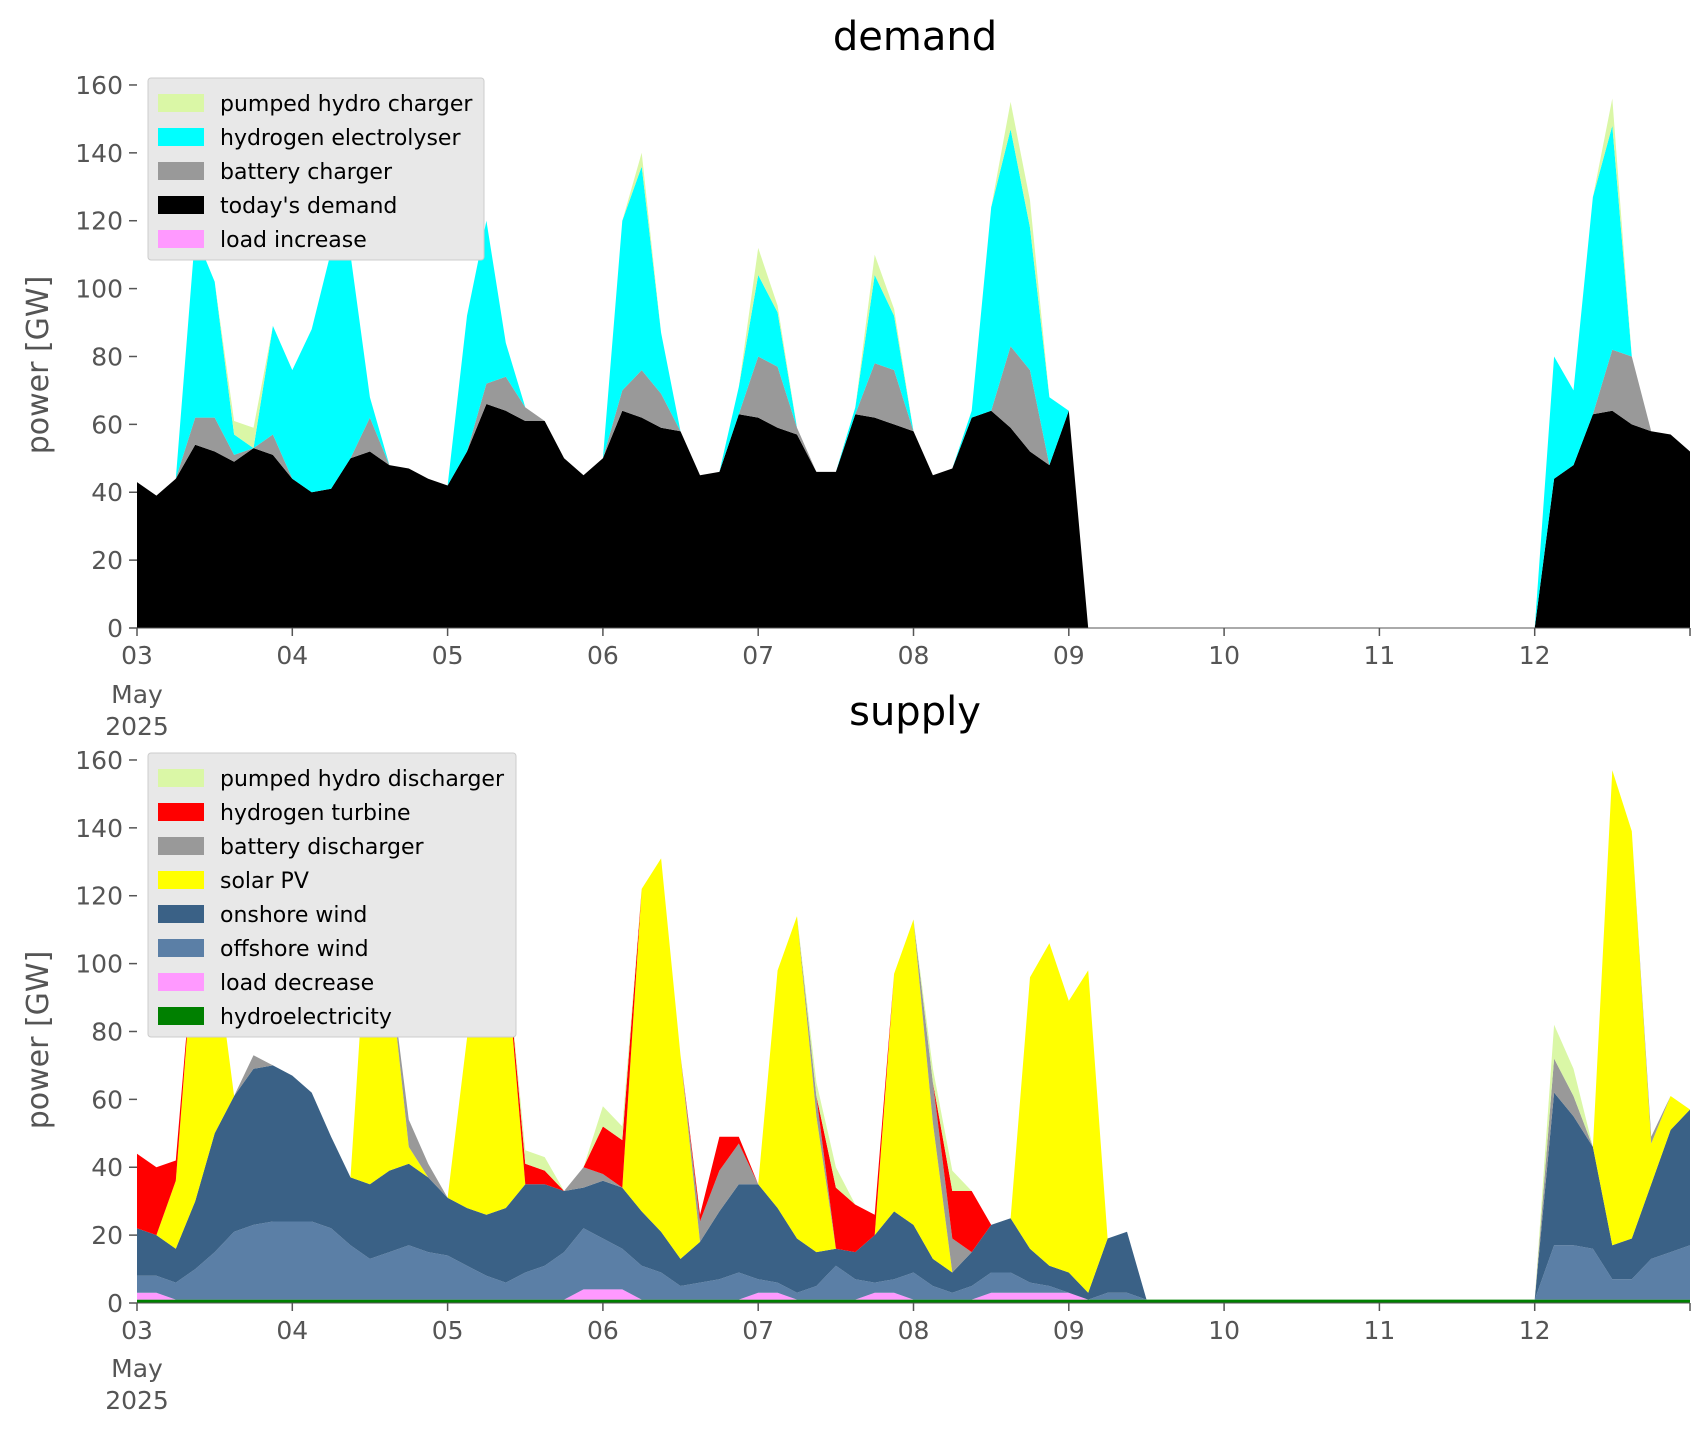 This screenshot has width=1706, height=1431. I want to click on area-today-s-demand, so click(913, 516).